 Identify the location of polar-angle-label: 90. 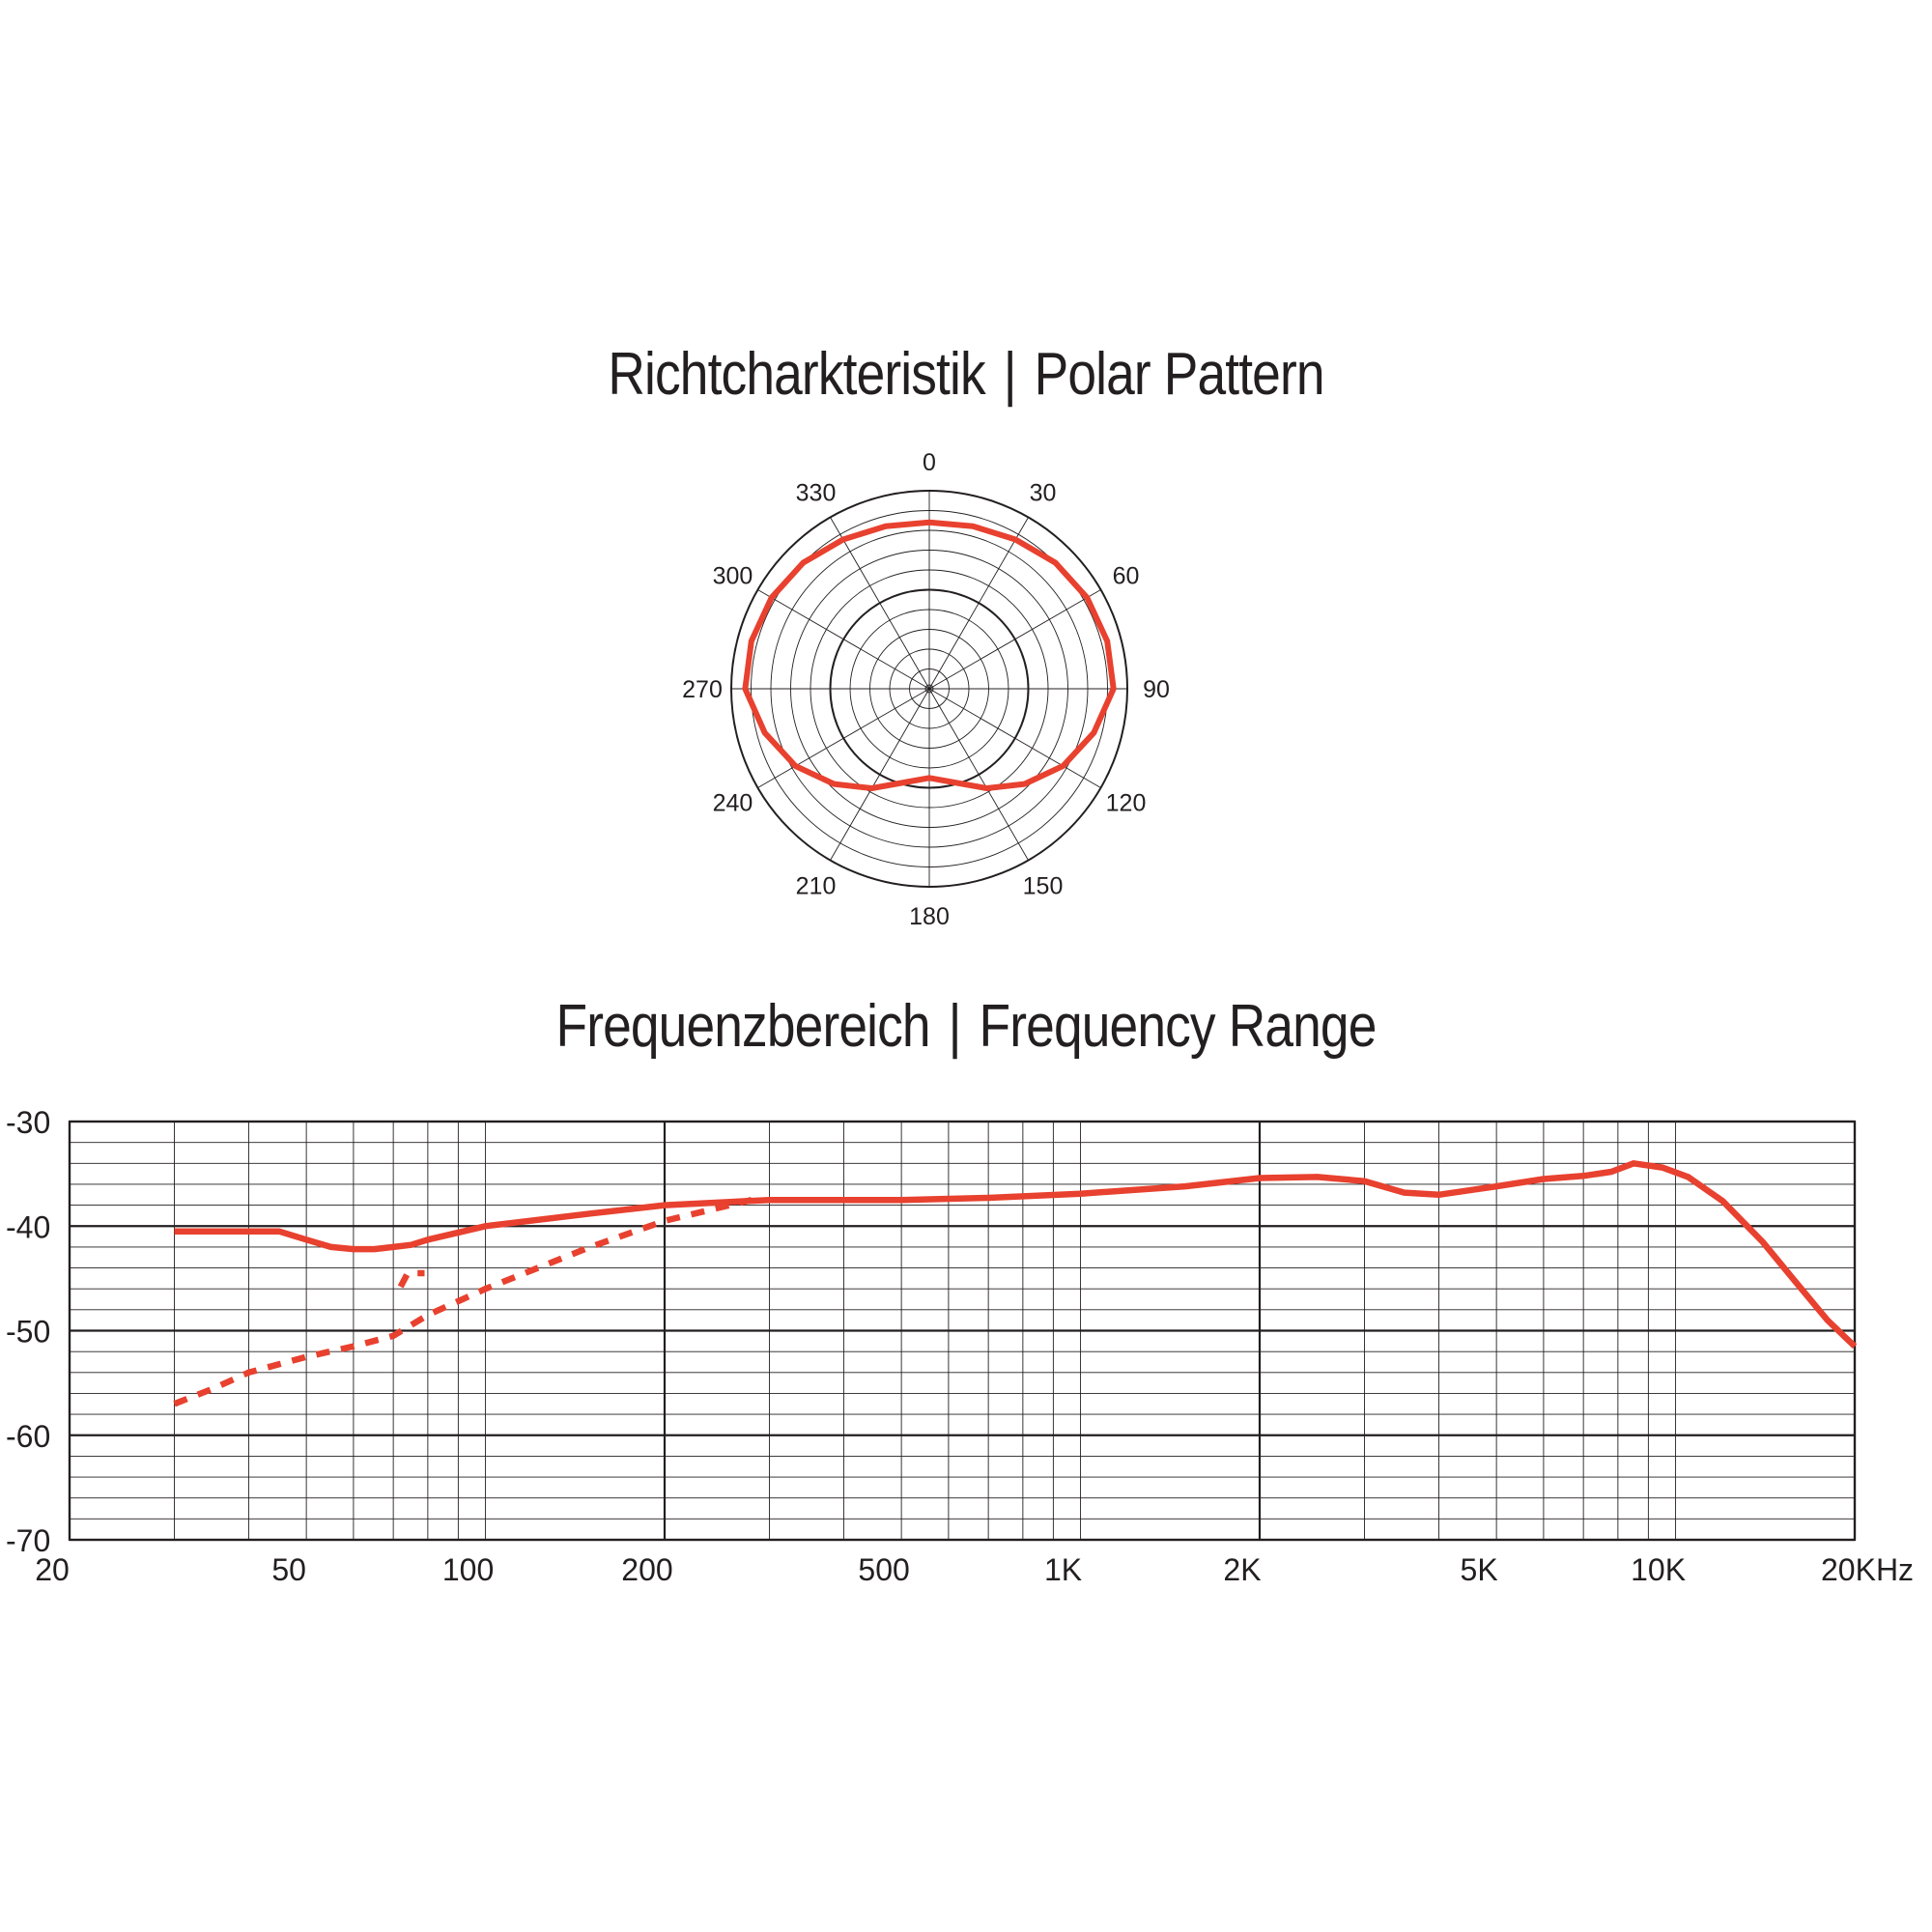
(1156, 689).